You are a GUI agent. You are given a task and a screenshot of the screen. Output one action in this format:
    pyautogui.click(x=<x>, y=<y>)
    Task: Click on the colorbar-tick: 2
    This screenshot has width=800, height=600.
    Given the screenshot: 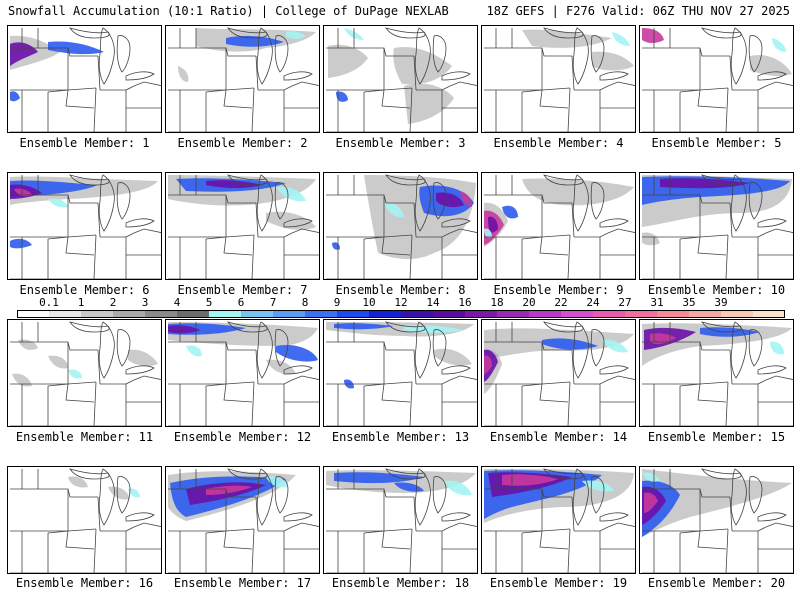 What is the action you would take?
    pyautogui.click(x=113, y=302)
    